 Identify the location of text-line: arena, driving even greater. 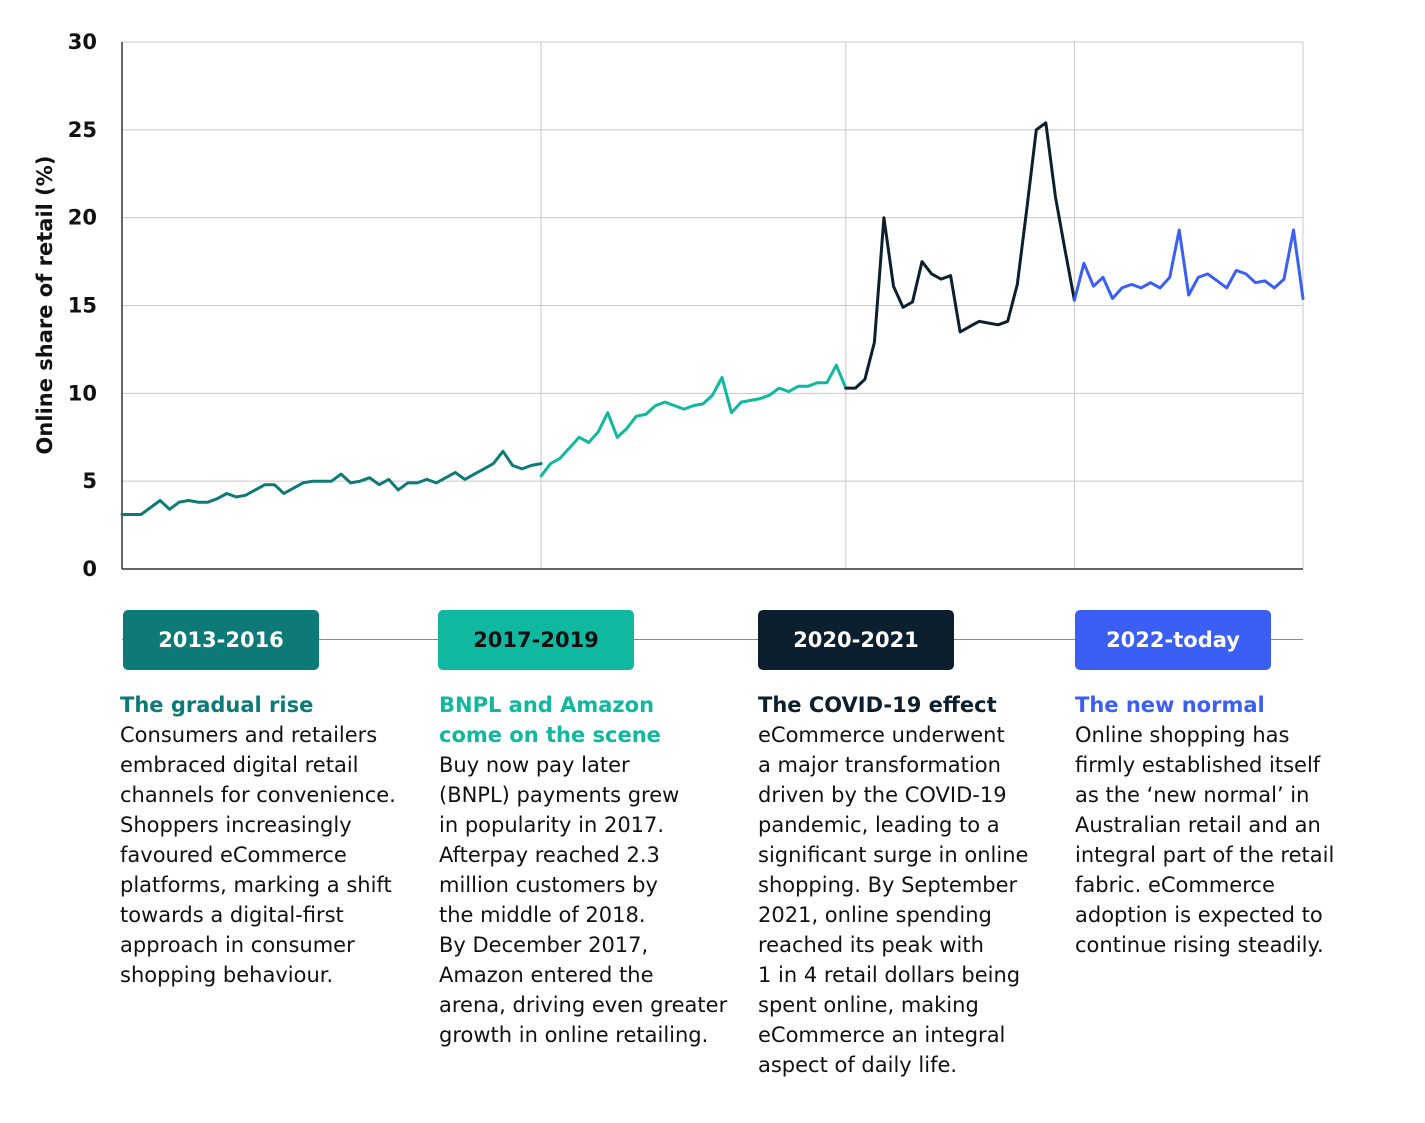
(583, 1005).